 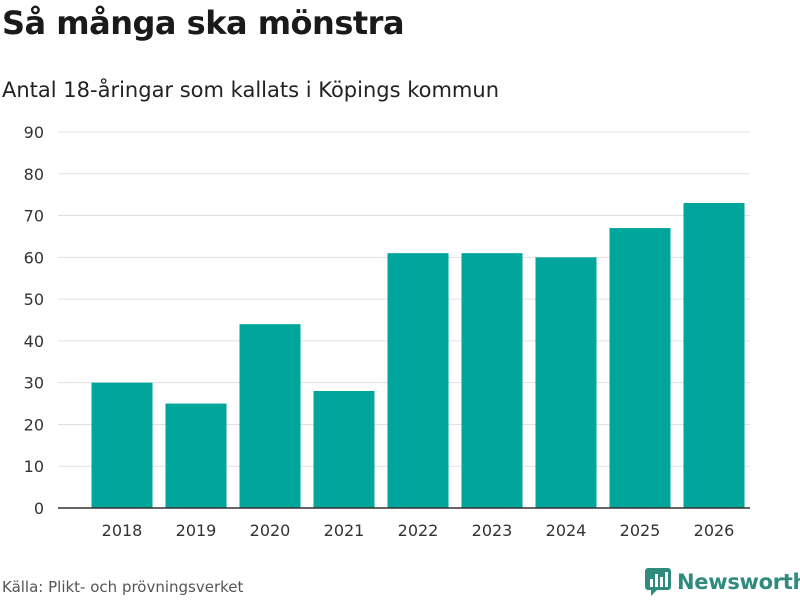 I want to click on bar-2026, so click(x=714, y=355).